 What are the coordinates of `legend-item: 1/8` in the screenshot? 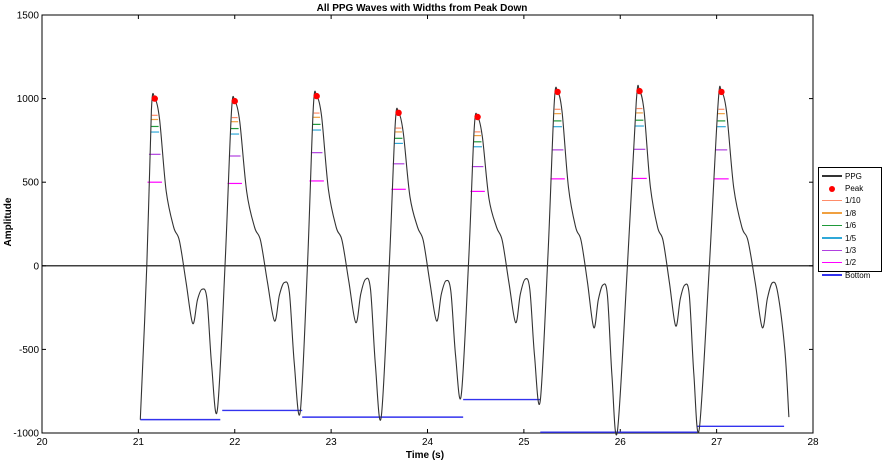 It's located at (850, 213).